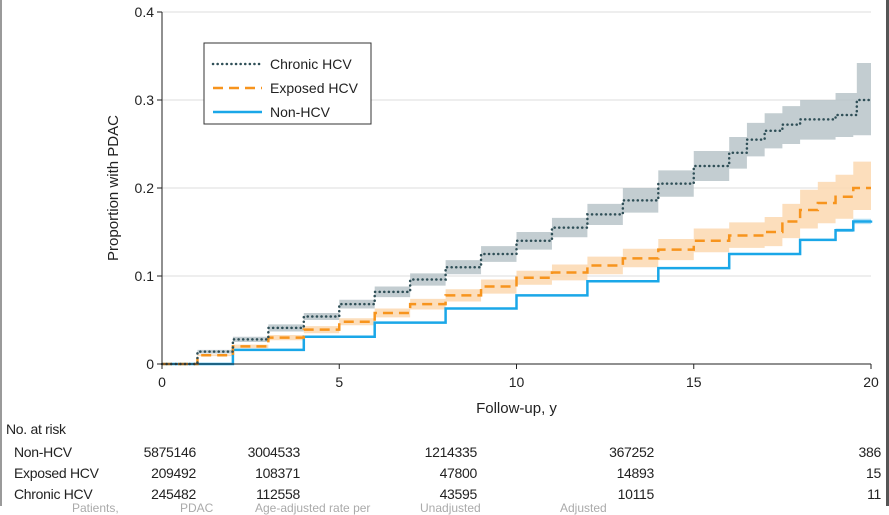 The image size is (889, 515). What do you see at coordinates (458, 494) in the screenshot?
I see `risk-count: 43595` at bounding box center [458, 494].